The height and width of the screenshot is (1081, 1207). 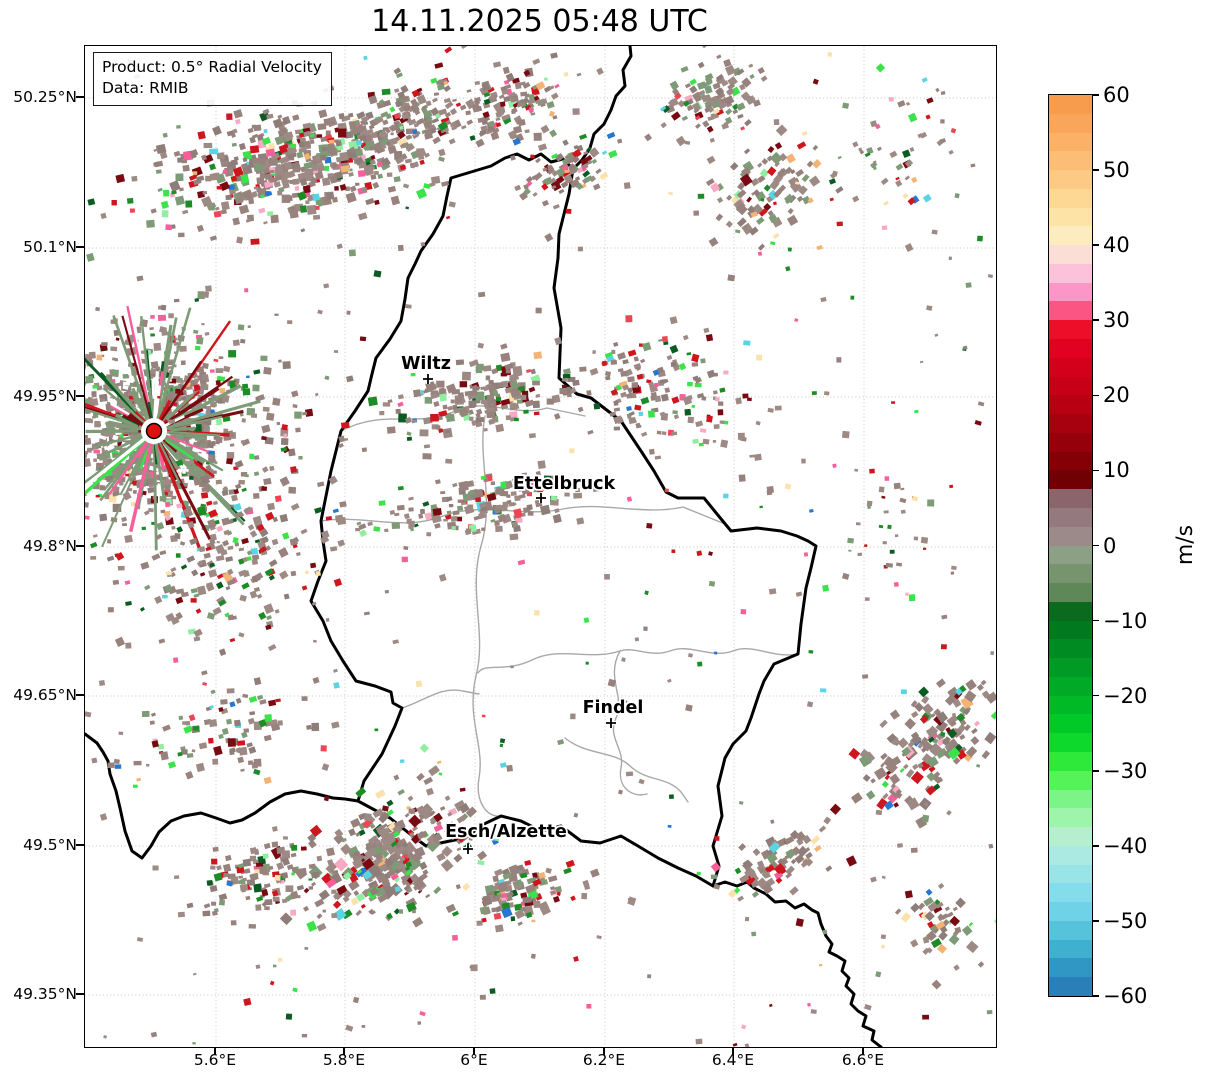 I want to click on product-line: Product: 0.5° Radial Velocity, so click(x=212, y=67).